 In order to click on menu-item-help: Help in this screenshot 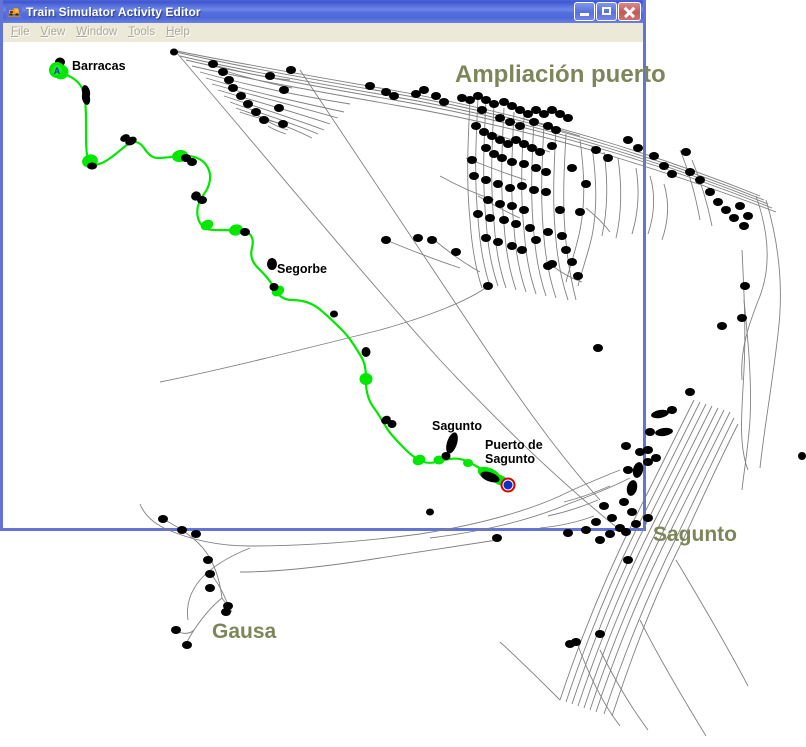, I will do `click(178, 32)`.